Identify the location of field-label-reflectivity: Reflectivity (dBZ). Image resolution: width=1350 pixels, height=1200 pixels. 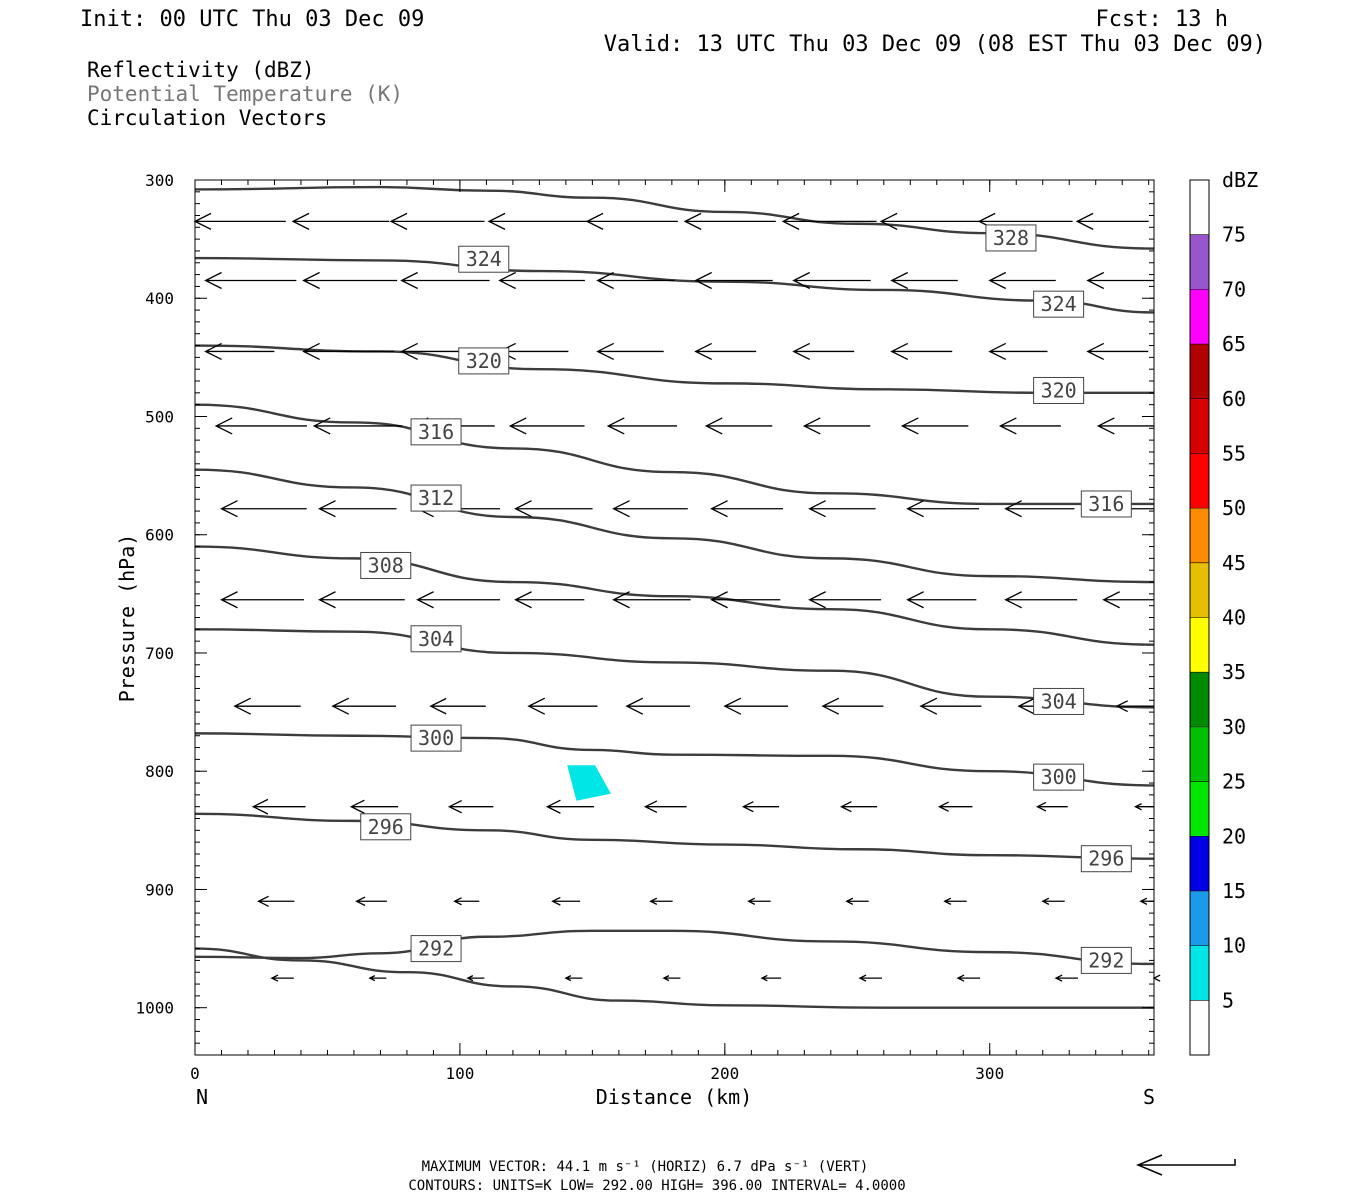
(201, 70).